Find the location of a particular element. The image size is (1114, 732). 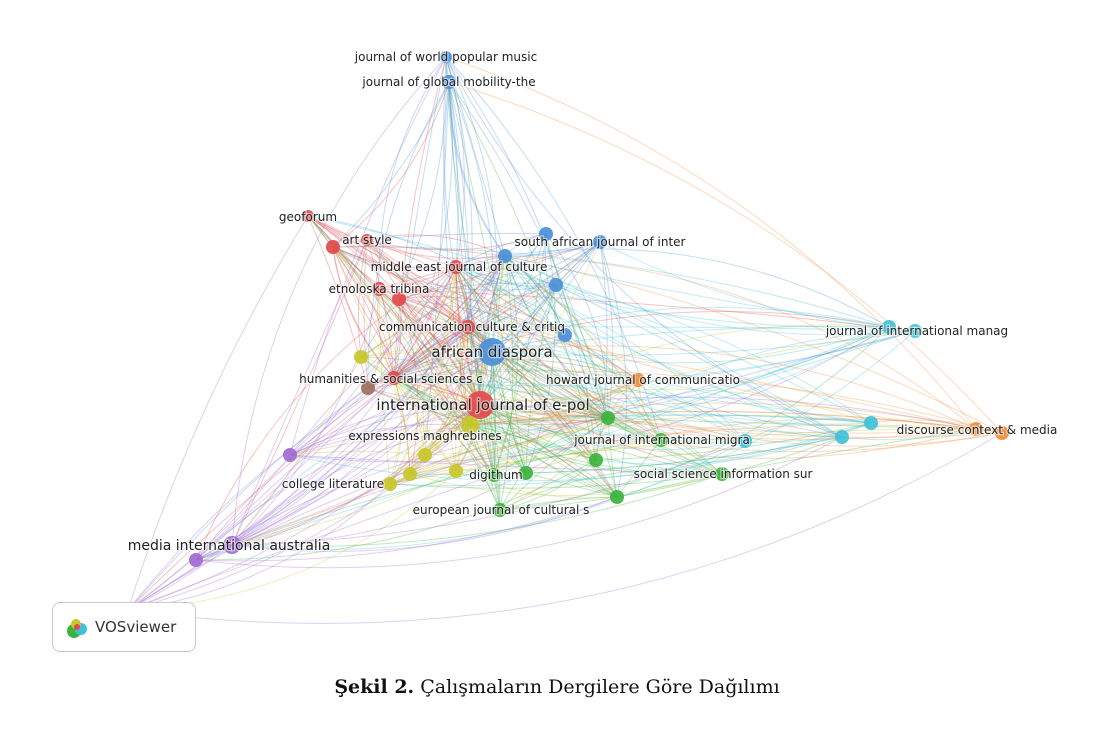

label-gmt: journal of global mobility-the is located at coordinates (448, 82).